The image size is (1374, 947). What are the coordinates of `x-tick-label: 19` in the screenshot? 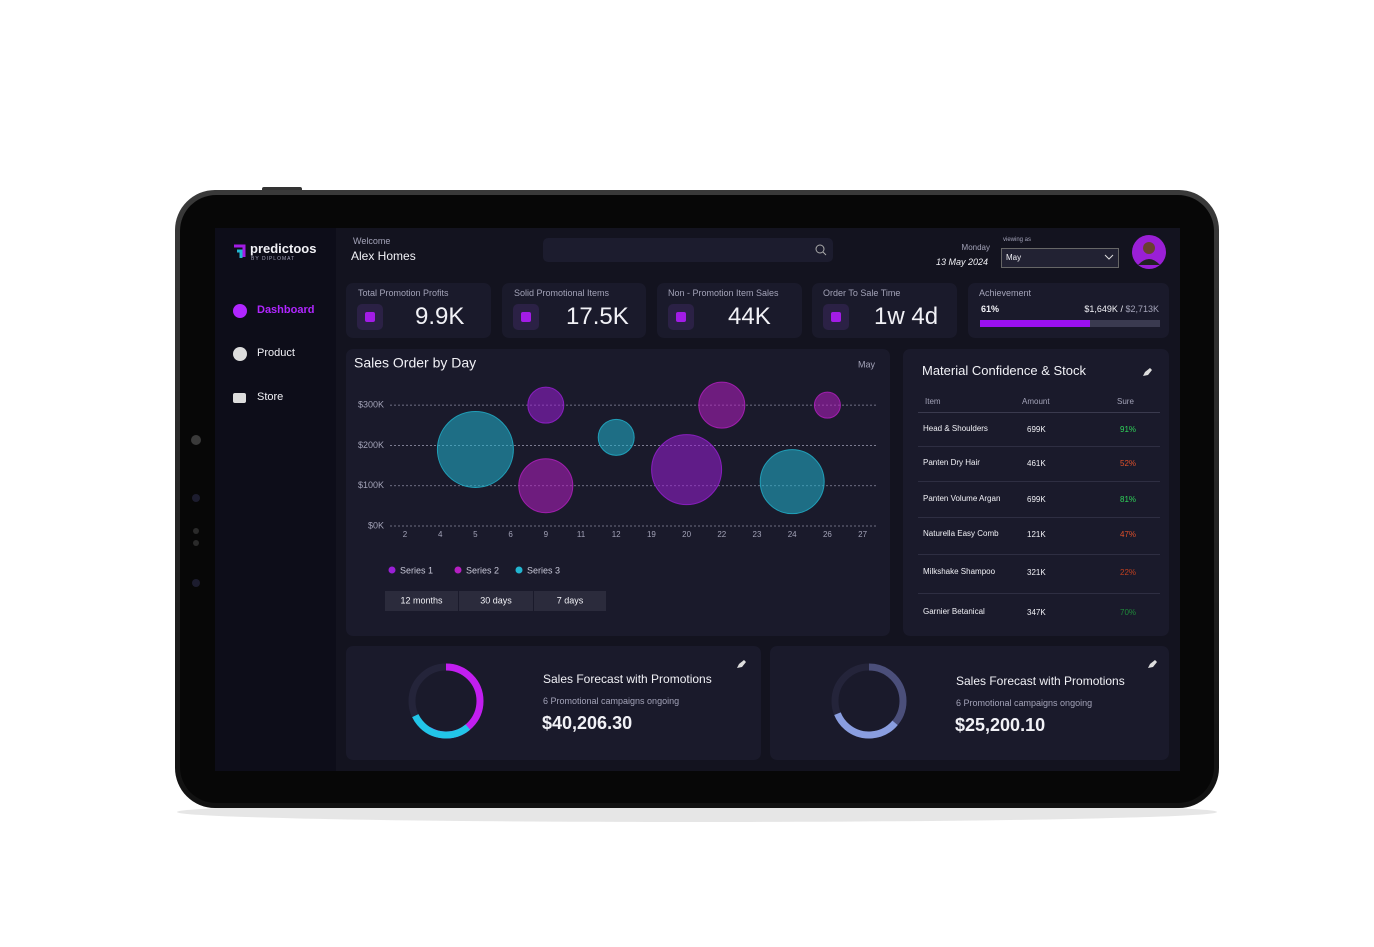 It's located at (651, 534).